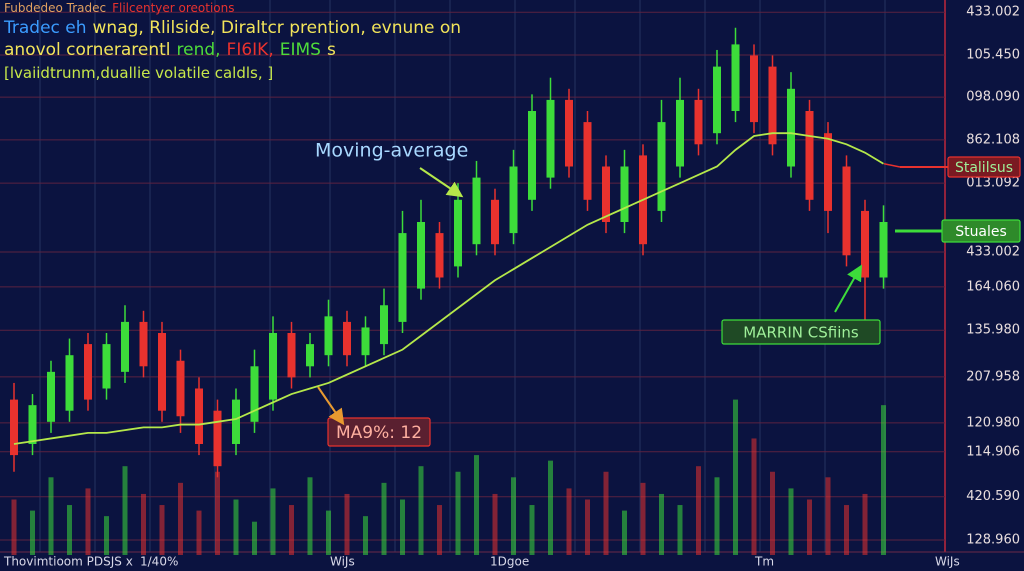 Image resolution: width=1024 pixels, height=571 pixels. Describe the element at coordinates (159, 562) in the screenshot. I see `x-tick-label: 1/40%` at that location.